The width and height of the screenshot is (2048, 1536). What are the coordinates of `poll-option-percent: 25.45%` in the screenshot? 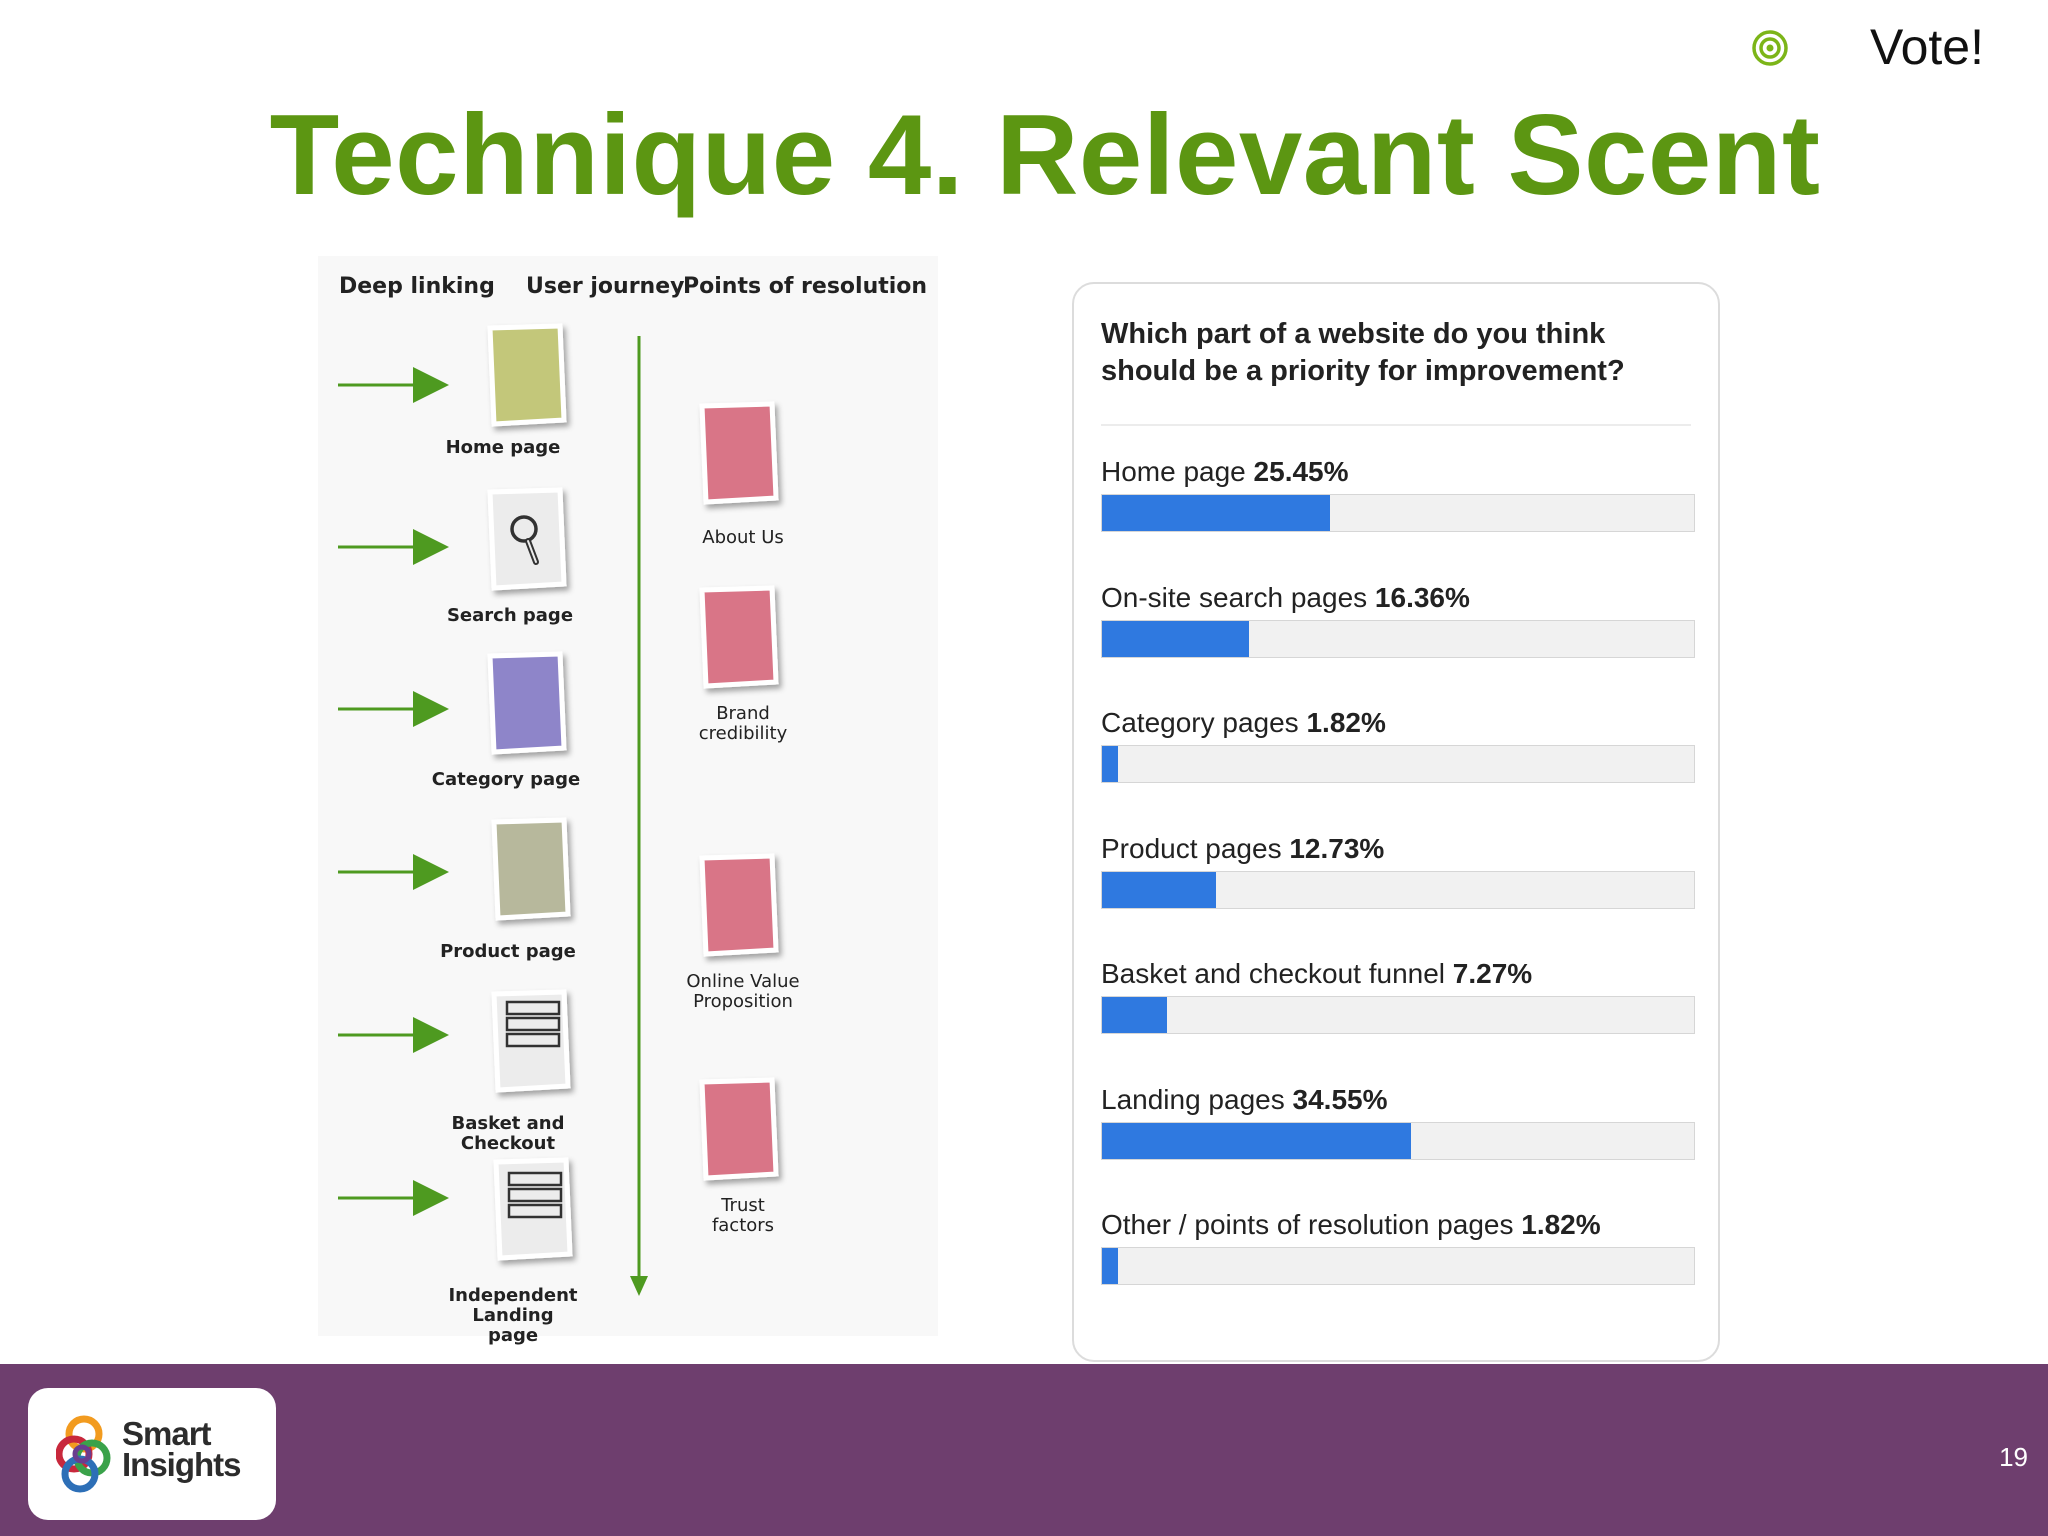 It's located at (1301, 471).